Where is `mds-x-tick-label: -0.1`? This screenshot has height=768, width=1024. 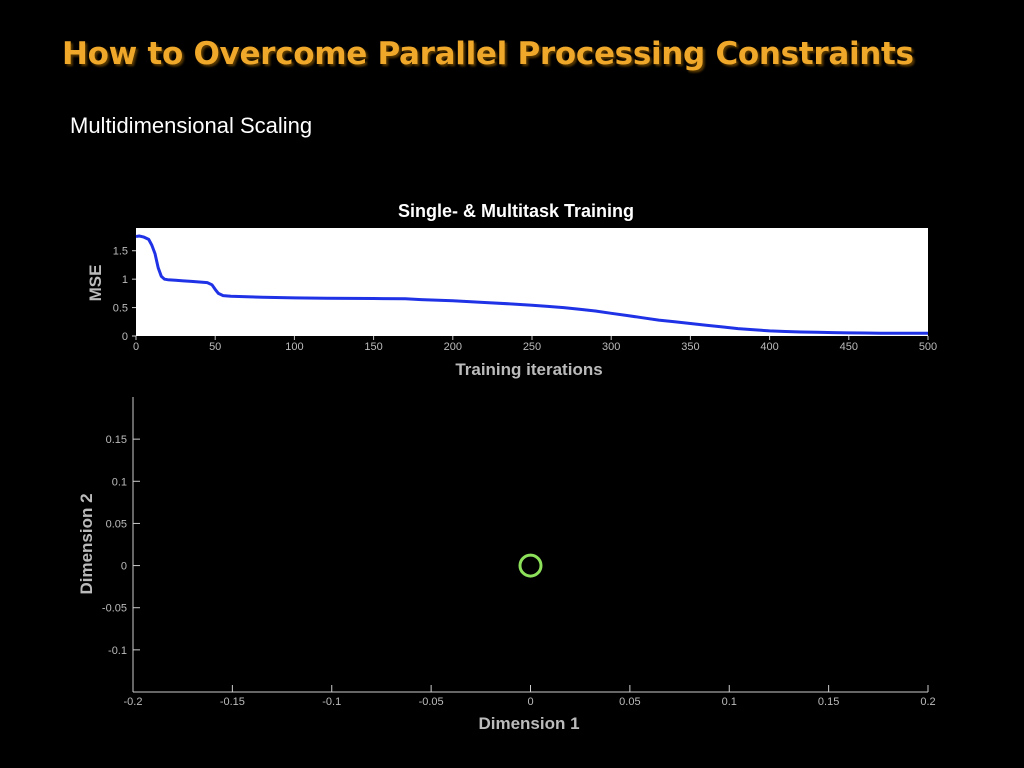
mds-x-tick-label: -0.1 is located at coordinates (331, 702).